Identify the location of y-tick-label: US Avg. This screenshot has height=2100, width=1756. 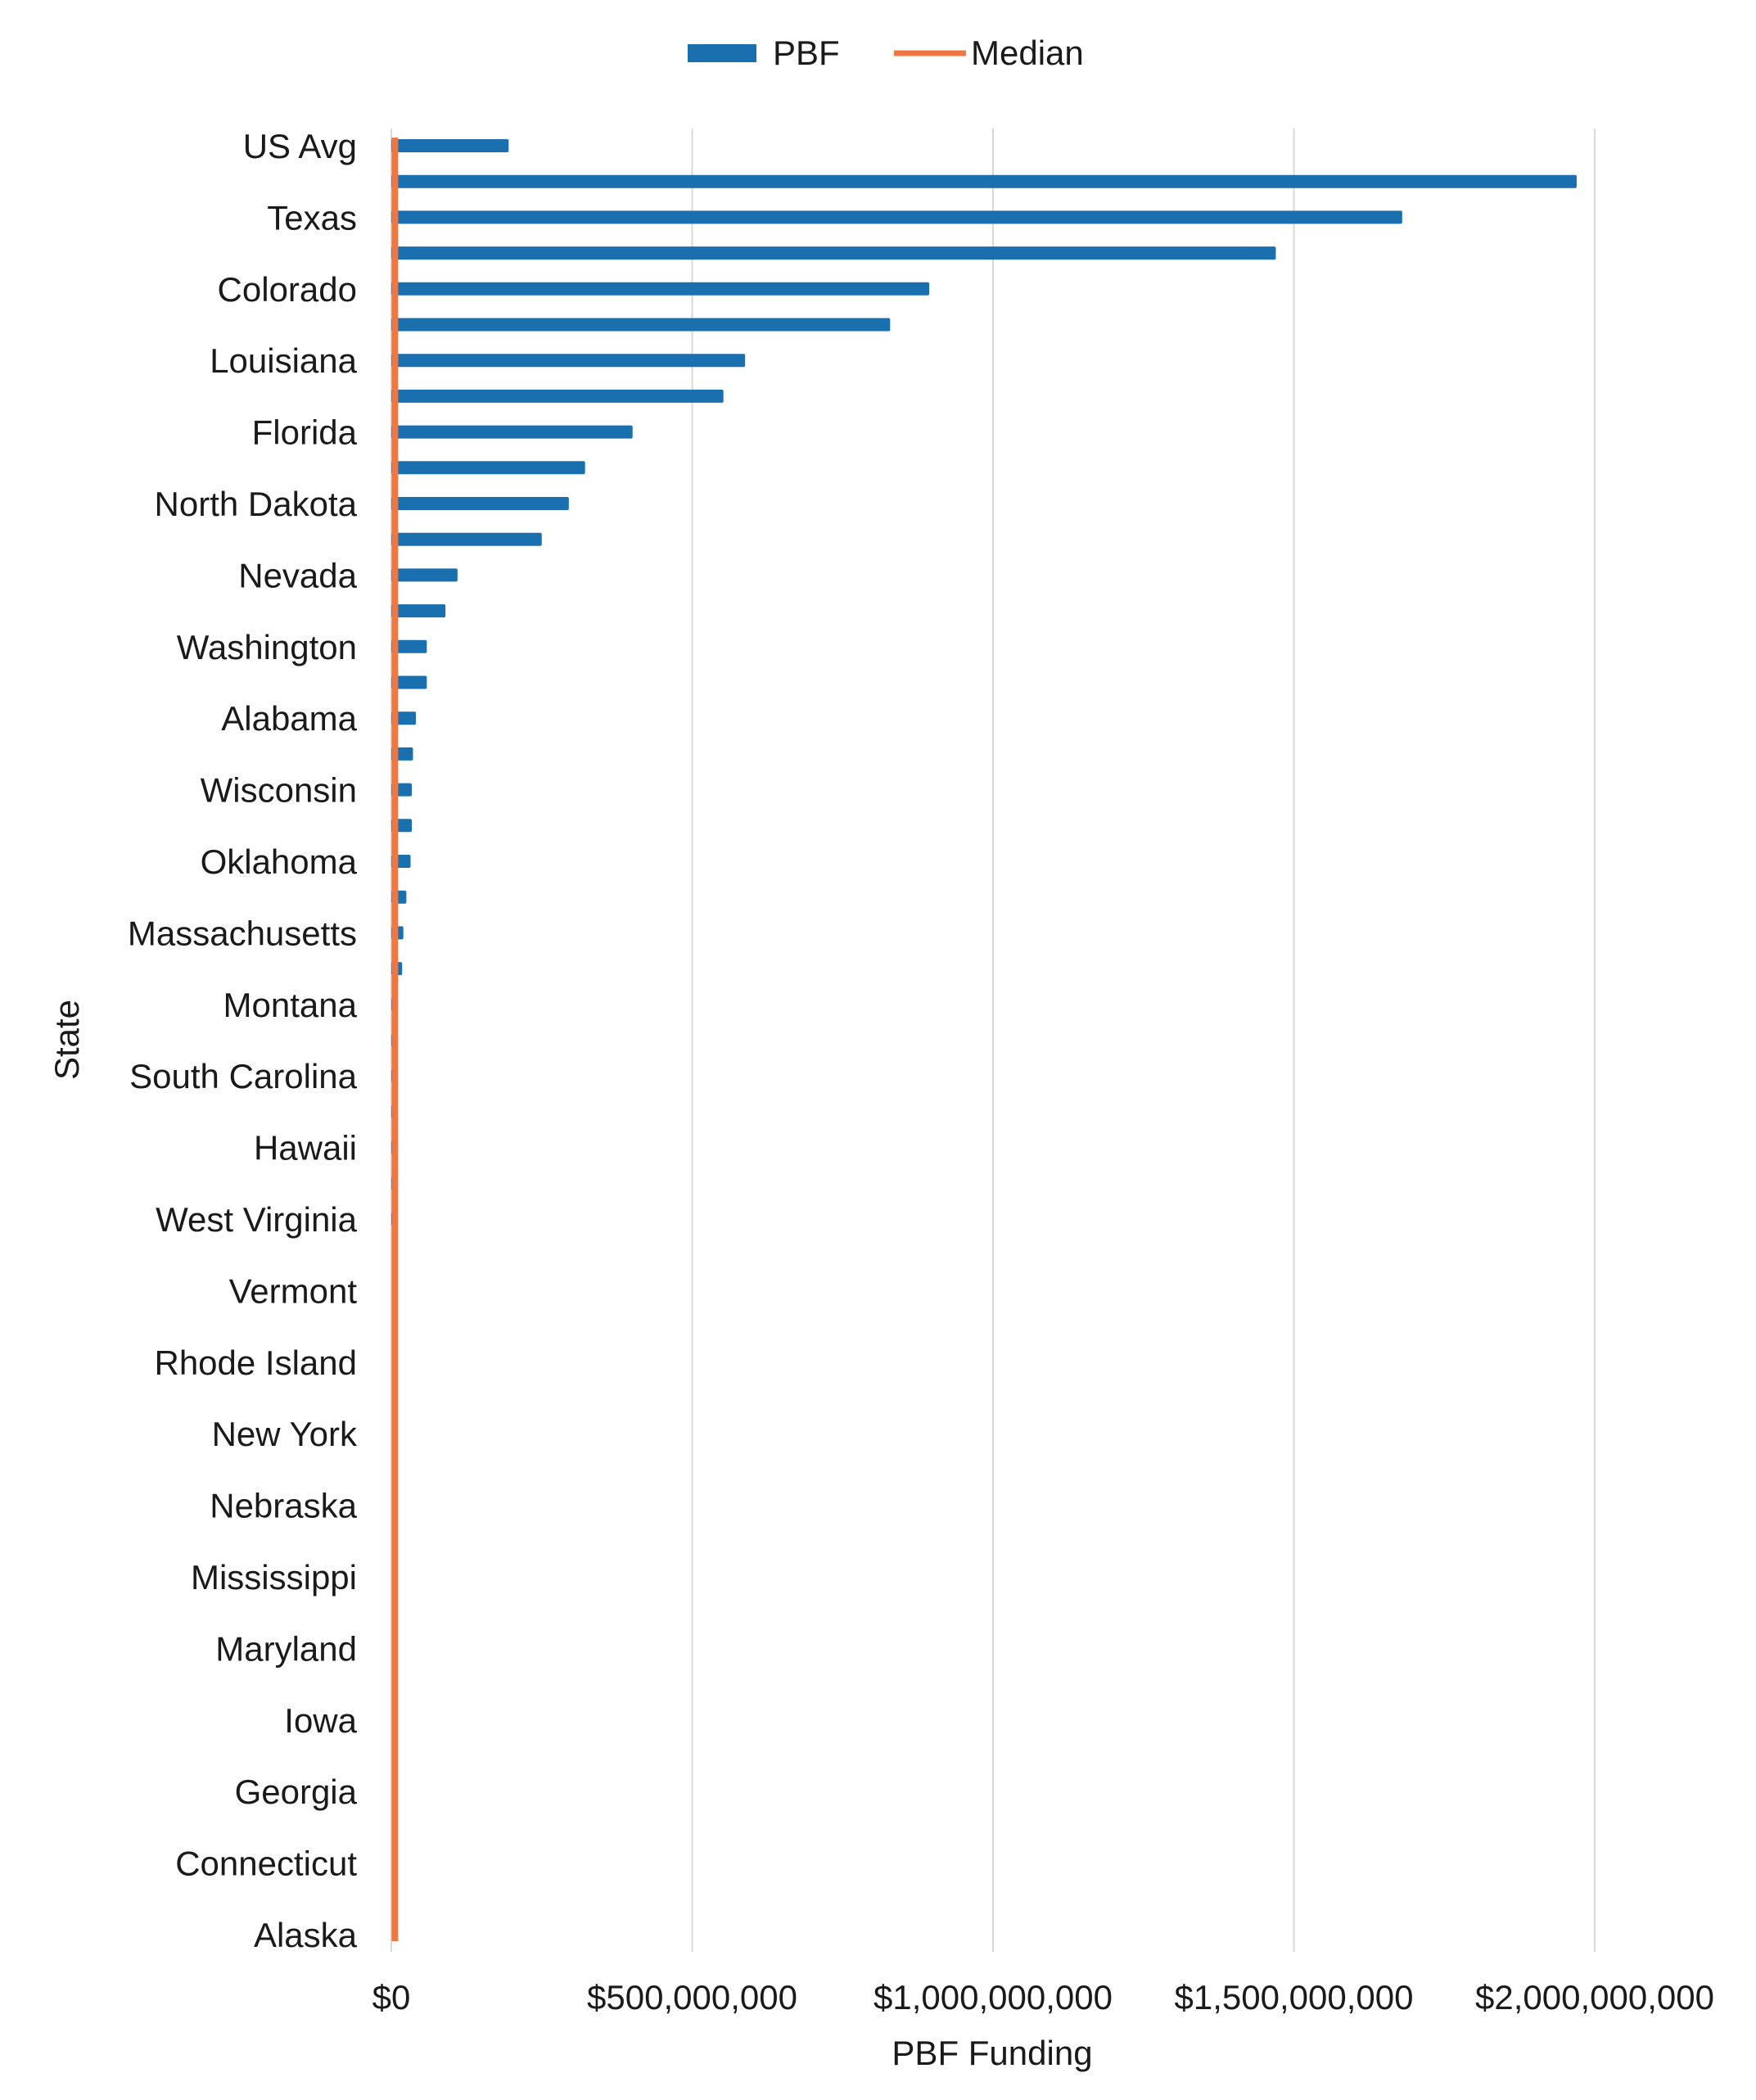
(300, 146).